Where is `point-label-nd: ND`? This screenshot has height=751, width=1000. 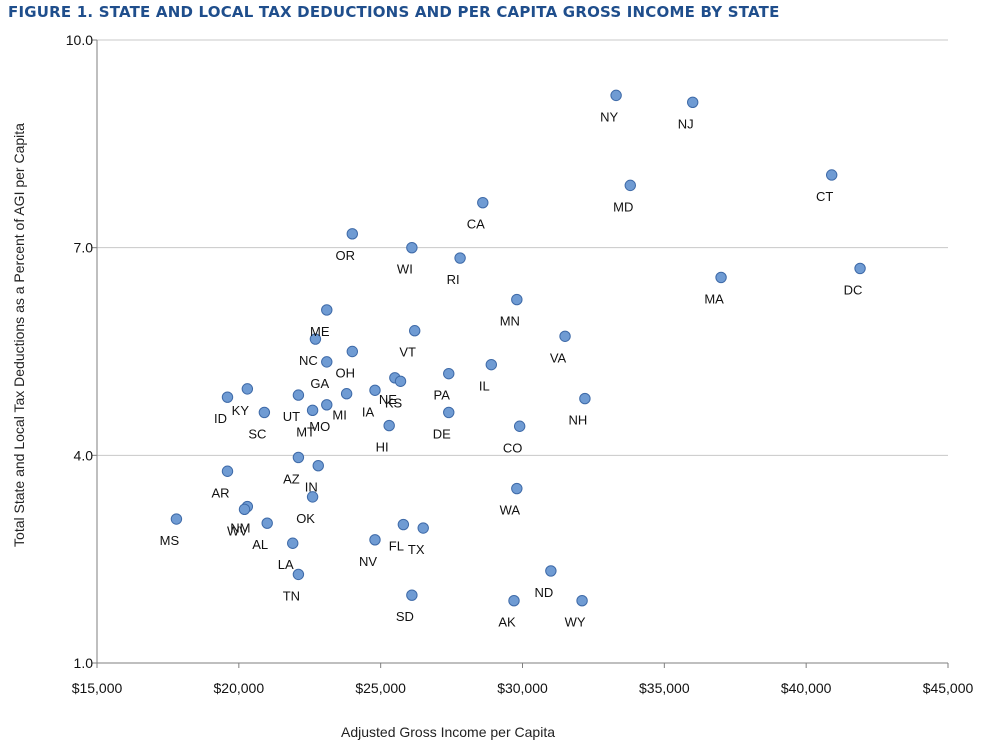
point-label-nd: ND is located at coordinates (543, 592).